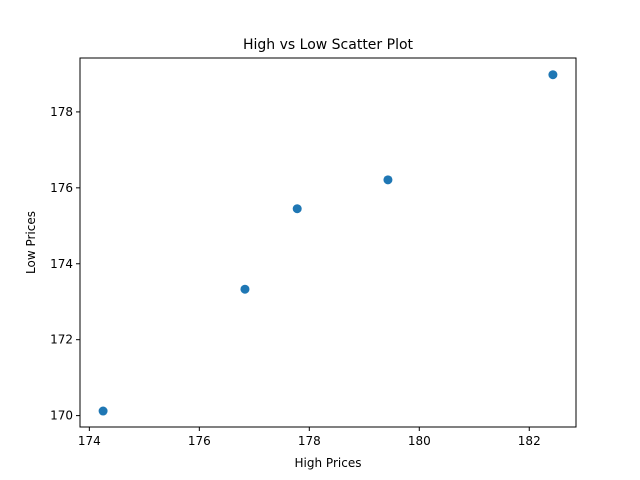 This screenshot has width=640, height=480. I want to click on y-tick-label: 172, so click(61, 340).